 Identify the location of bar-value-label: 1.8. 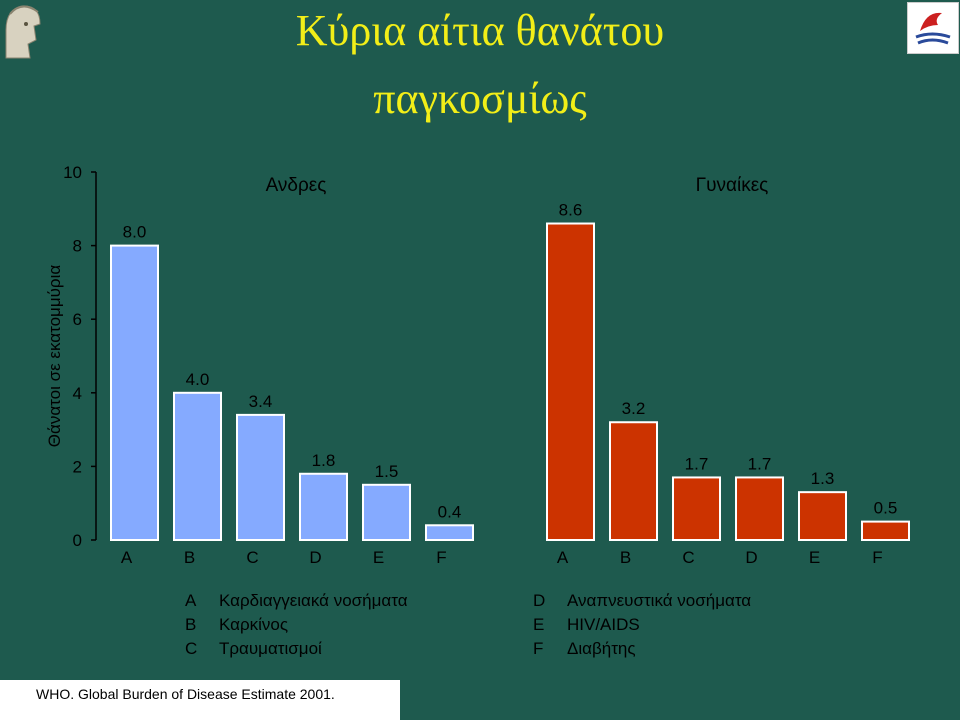
(324, 460).